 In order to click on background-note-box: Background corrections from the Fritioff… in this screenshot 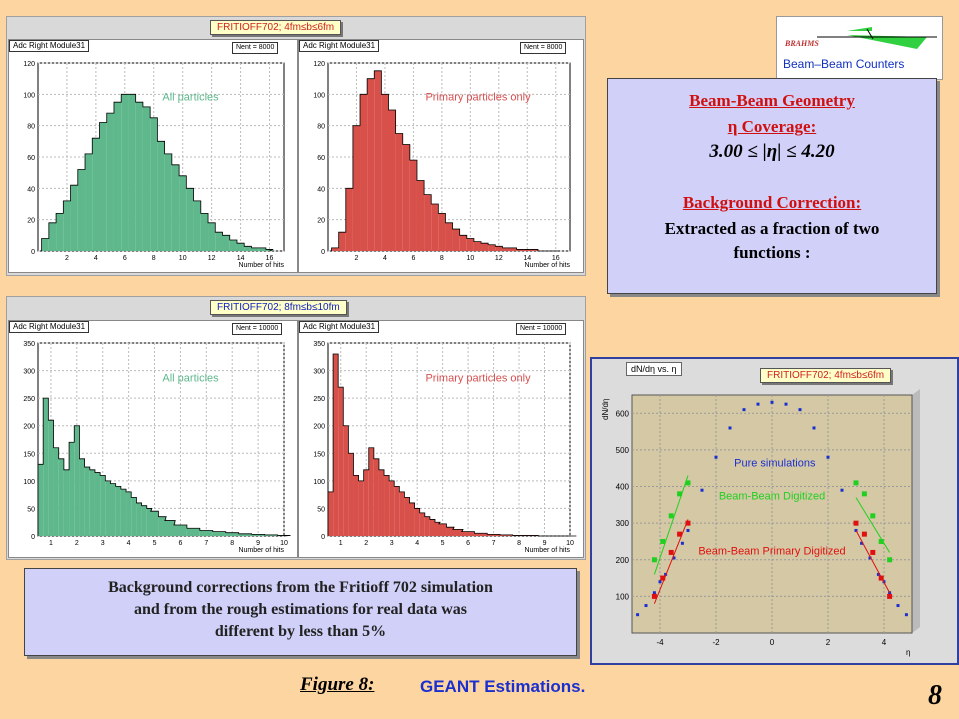, I will do `click(300, 612)`.